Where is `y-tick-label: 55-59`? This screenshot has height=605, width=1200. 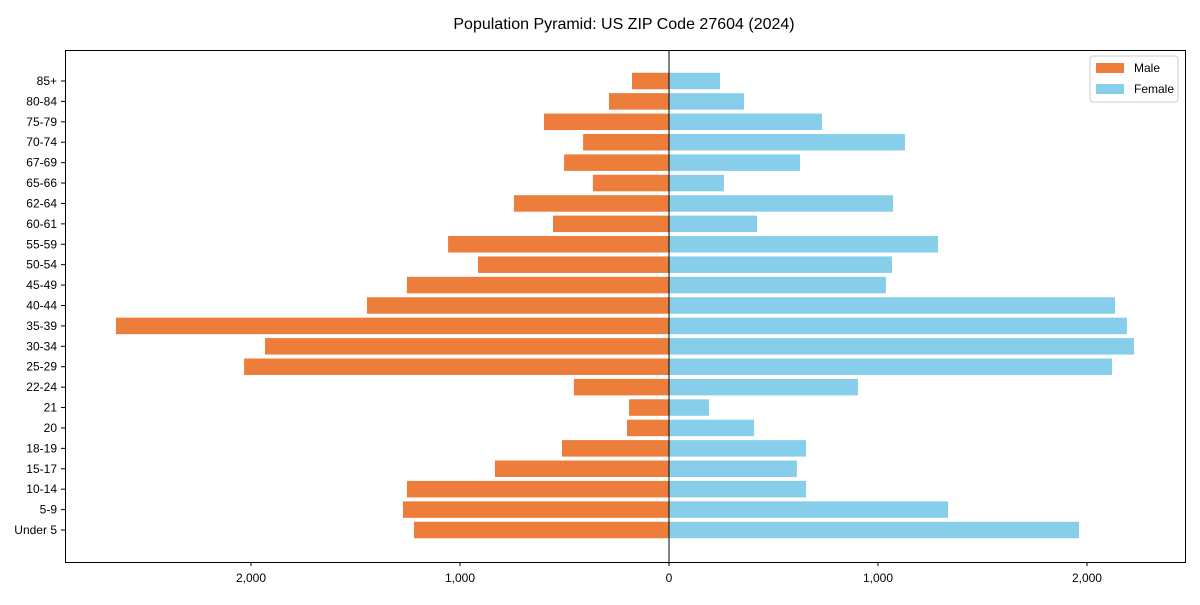
y-tick-label: 55-59 is located at coordinates (41, 244).